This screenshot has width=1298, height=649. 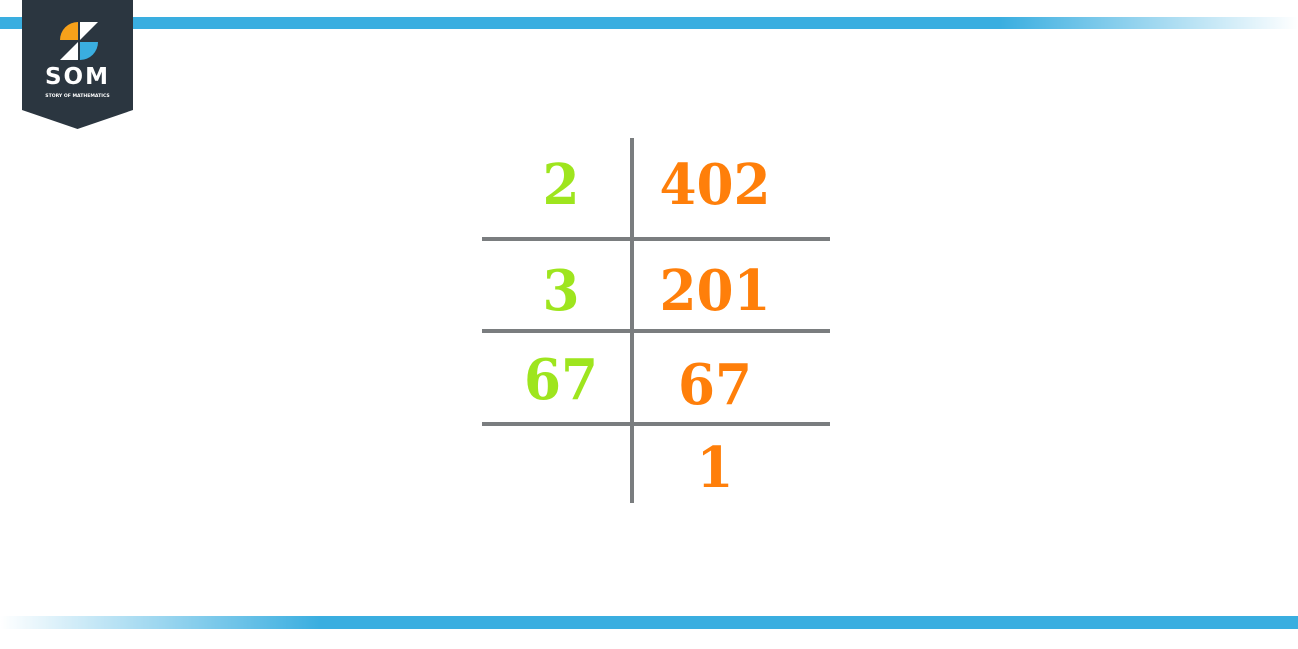 What do you see at coordinates (649, 622) in the screenshot?
I see `bottom-accent-bar` at bounding box center [649, 622].